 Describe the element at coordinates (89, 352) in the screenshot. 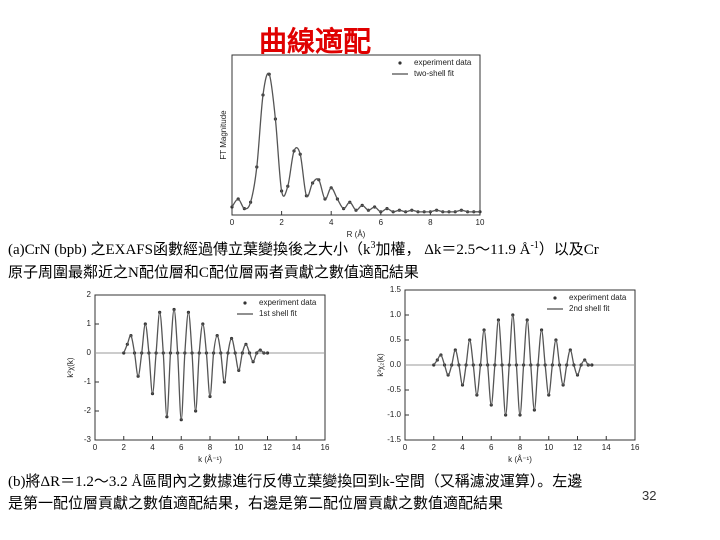

I see `y-tick-label: 0` at that location.